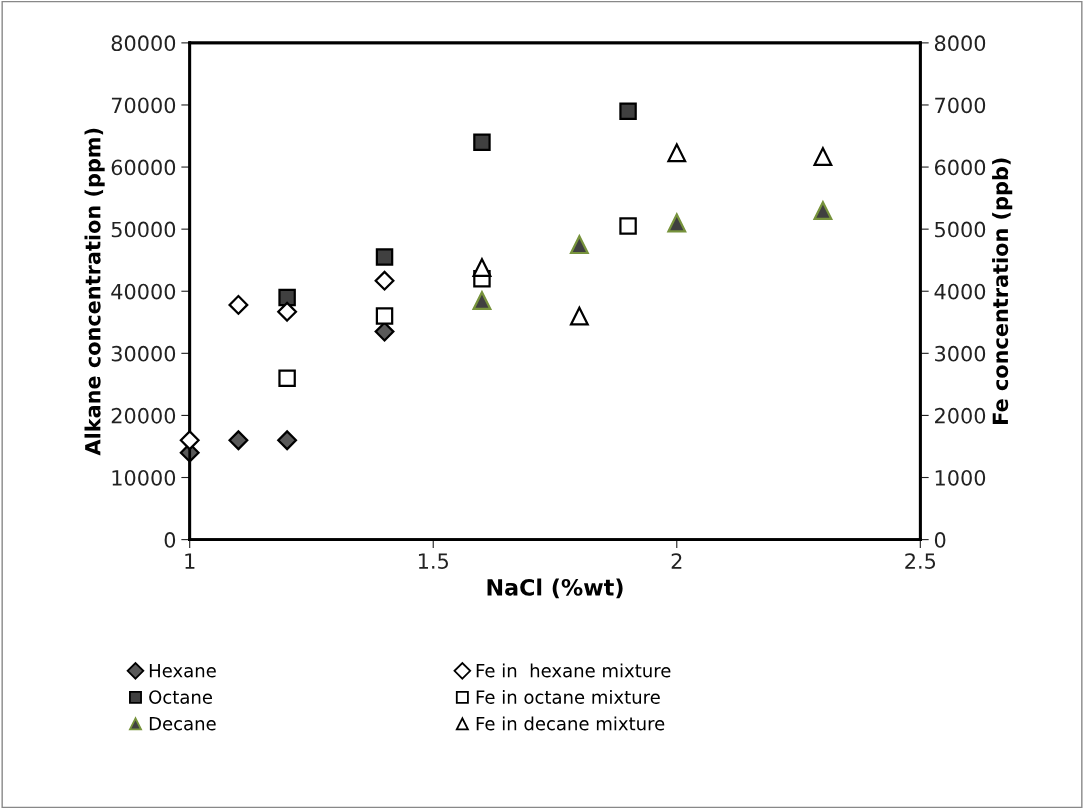 Image resolution: width=1084 pixels, height=809 pixels. I want to click on y-axis-title: Alkane concentration (ppm), so click(94, 292).